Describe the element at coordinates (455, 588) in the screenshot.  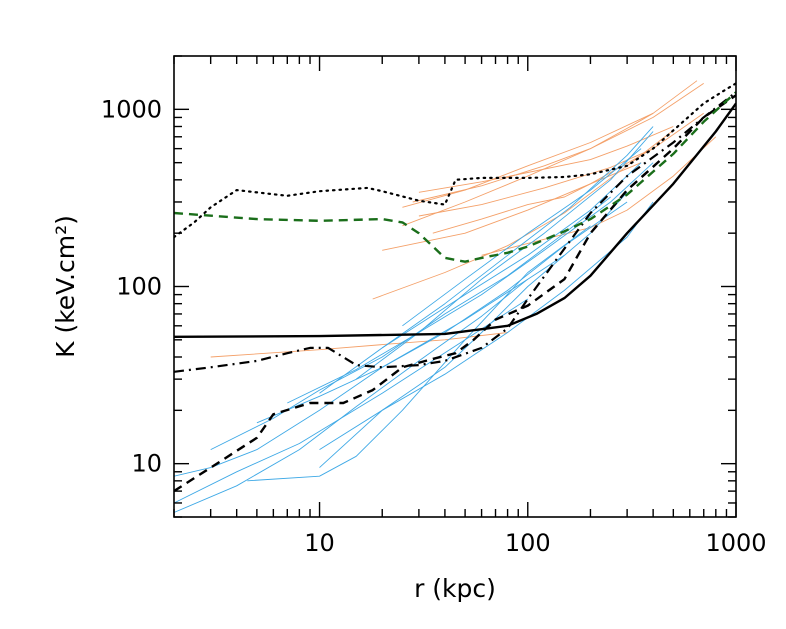
I see `x-axis-label: r (kpc)` at that location.